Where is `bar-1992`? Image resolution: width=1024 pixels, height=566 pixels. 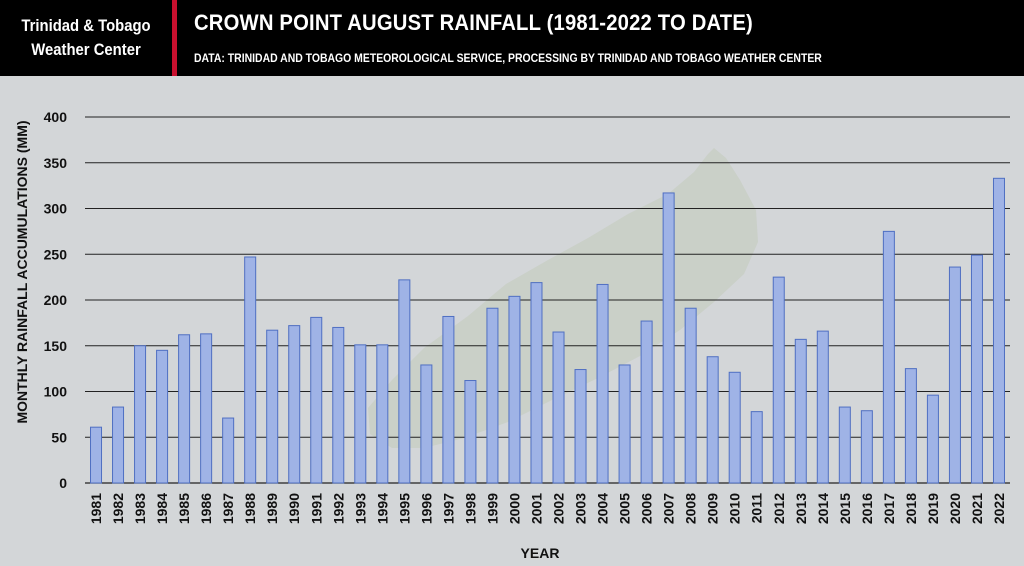
bar-1992 is located at coordinates (338, 405).